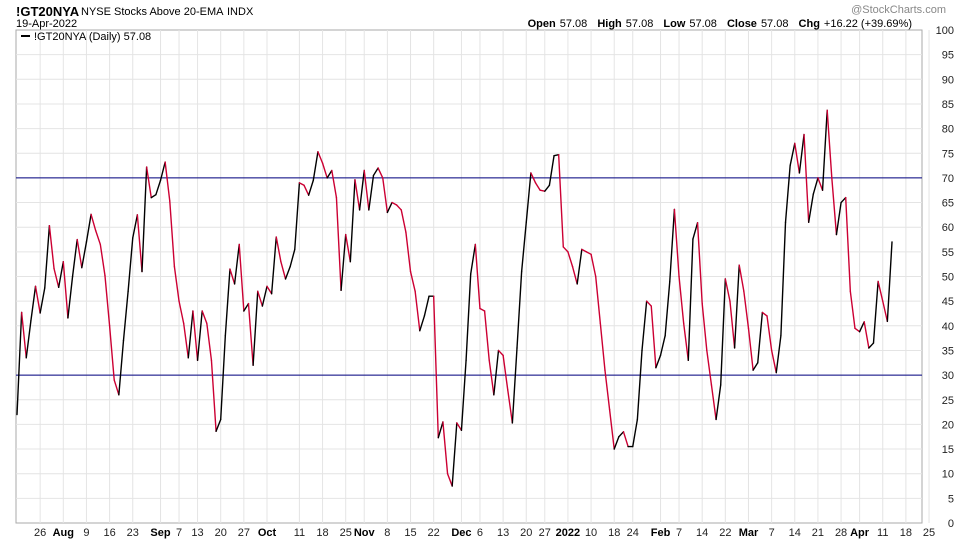 This screenshot has width=960, height=540. What do you see at coordinates (775, 24) in the screenshot?
I see `close-value: 57.08` at bounding box center [775, 24].